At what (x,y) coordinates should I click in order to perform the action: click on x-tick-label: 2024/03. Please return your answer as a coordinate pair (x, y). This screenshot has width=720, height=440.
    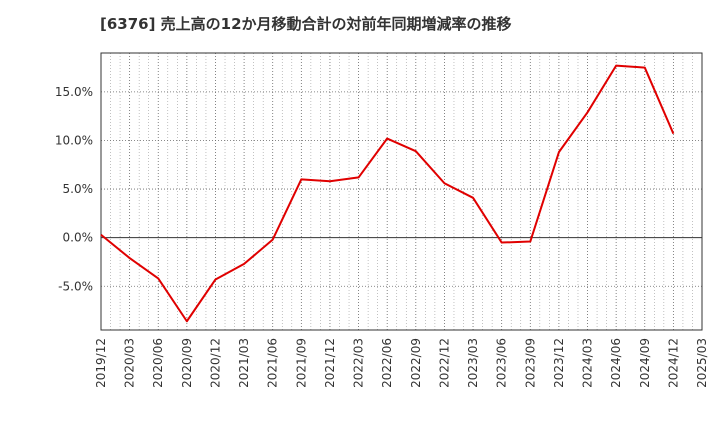
    Looking at the image, I should click on (588, 363).